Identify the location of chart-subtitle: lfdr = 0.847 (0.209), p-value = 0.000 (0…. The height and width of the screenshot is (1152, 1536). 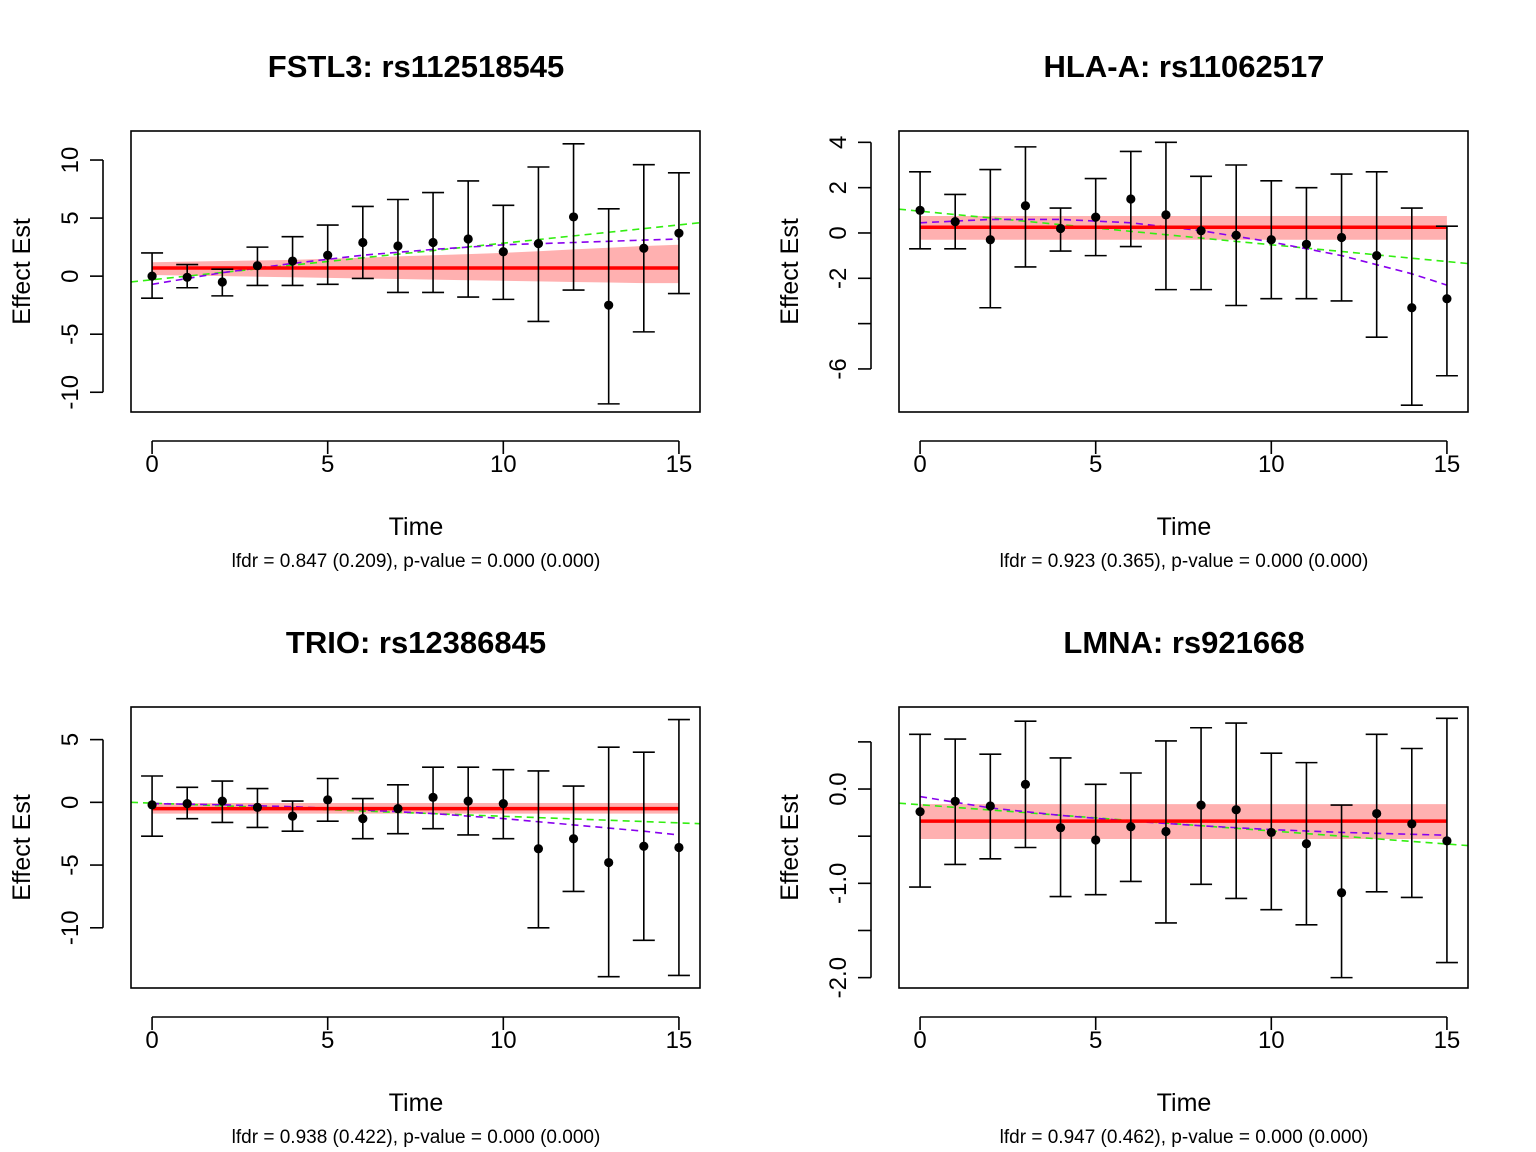
(416, 561).